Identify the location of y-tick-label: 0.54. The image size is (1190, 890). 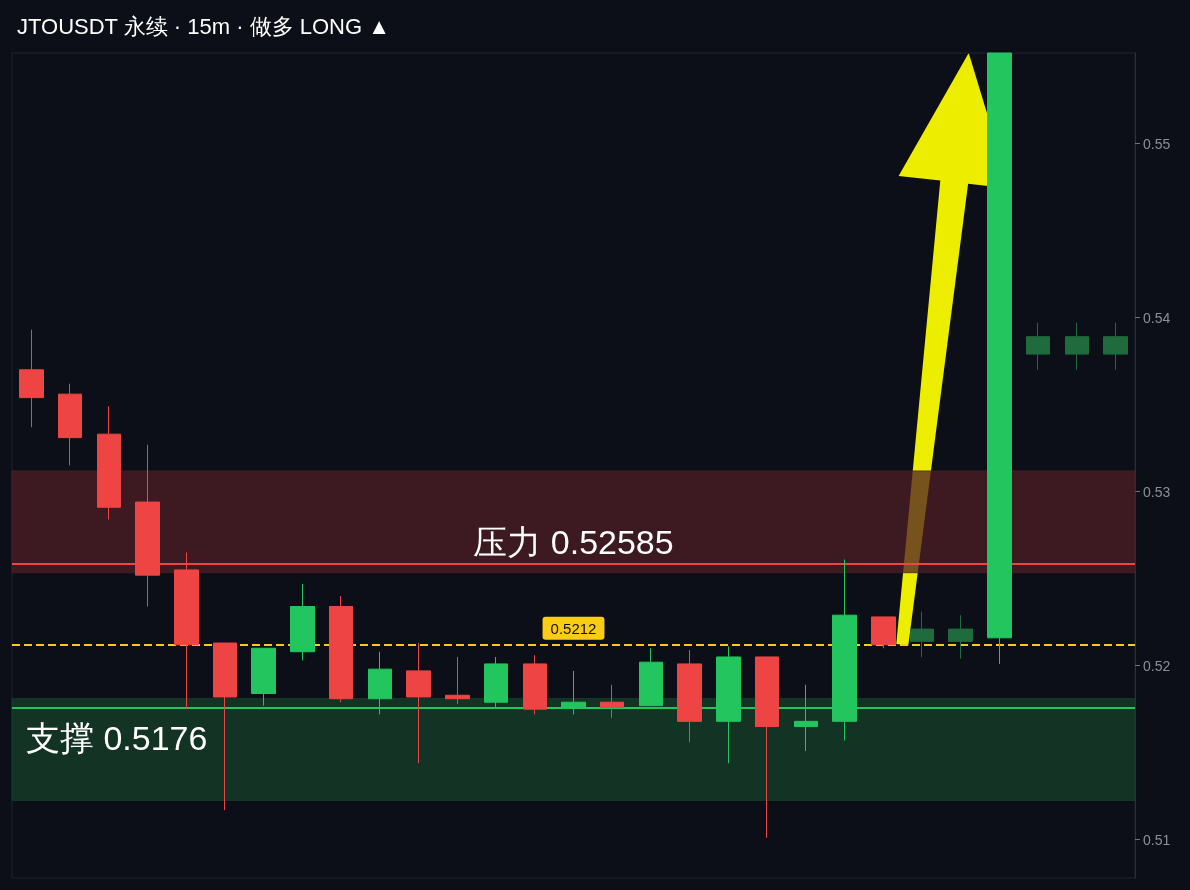
(1157, 317).